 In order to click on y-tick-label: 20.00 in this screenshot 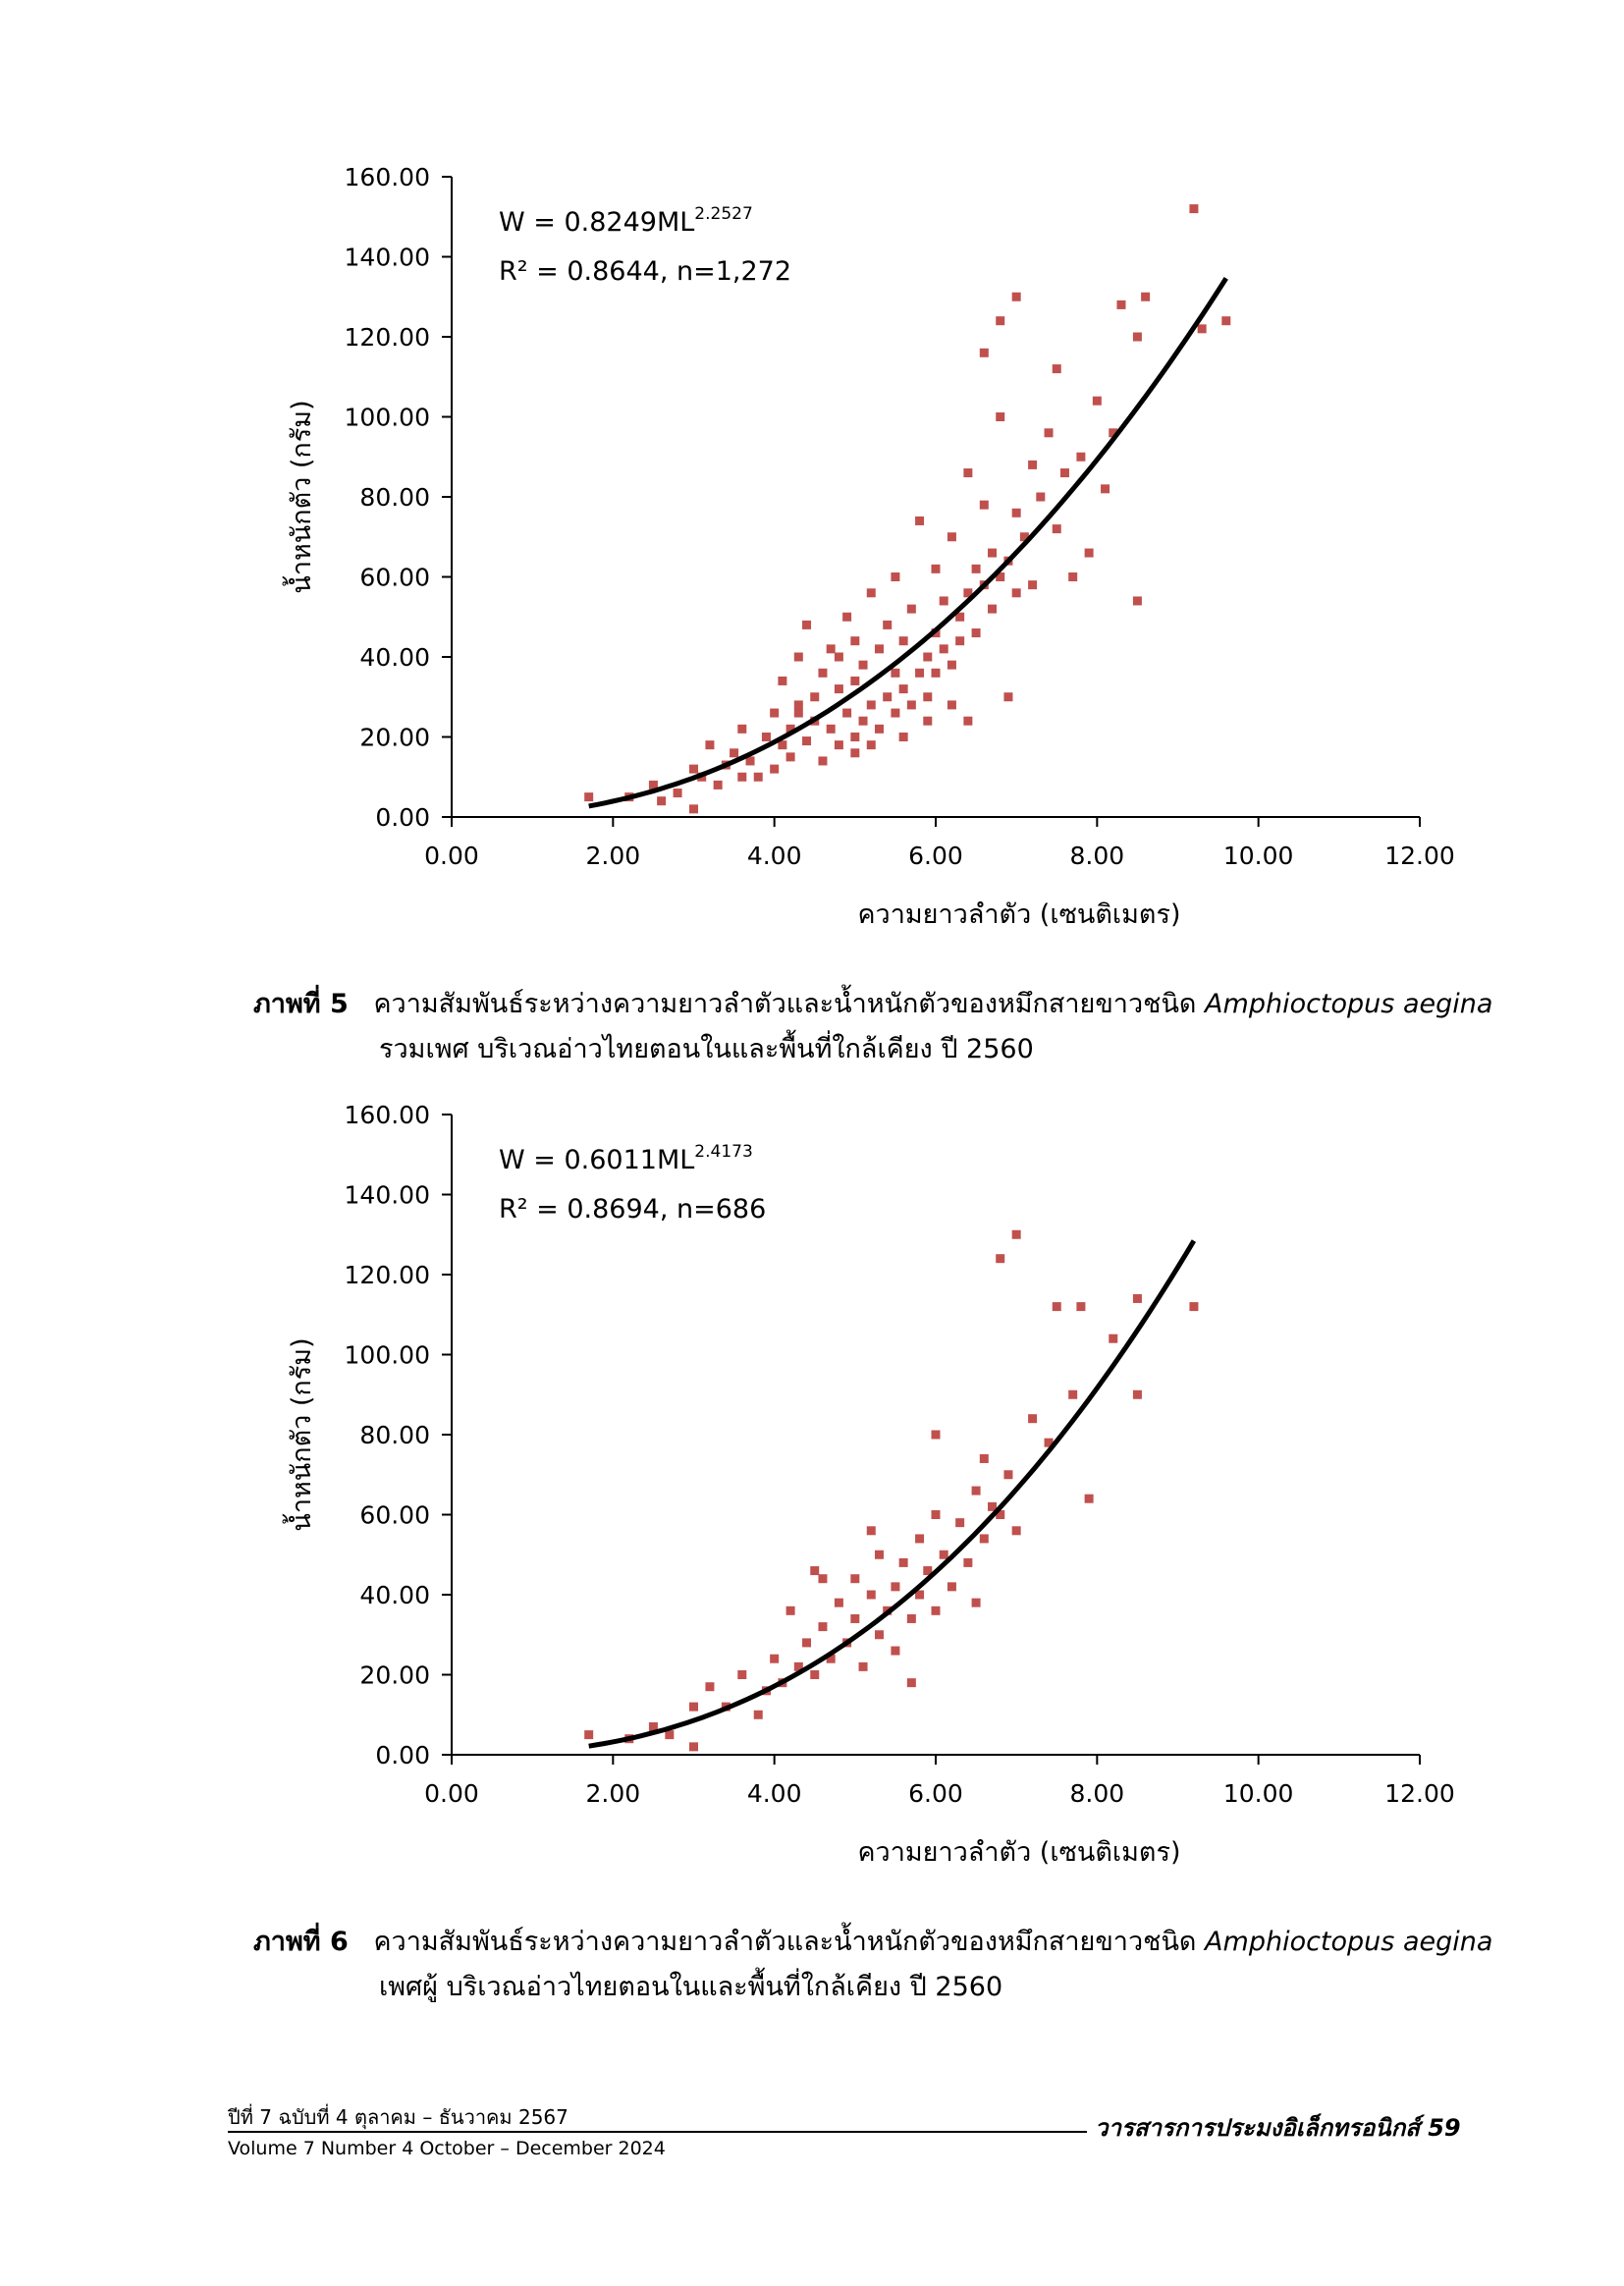, I will do `click(394, 738)`.